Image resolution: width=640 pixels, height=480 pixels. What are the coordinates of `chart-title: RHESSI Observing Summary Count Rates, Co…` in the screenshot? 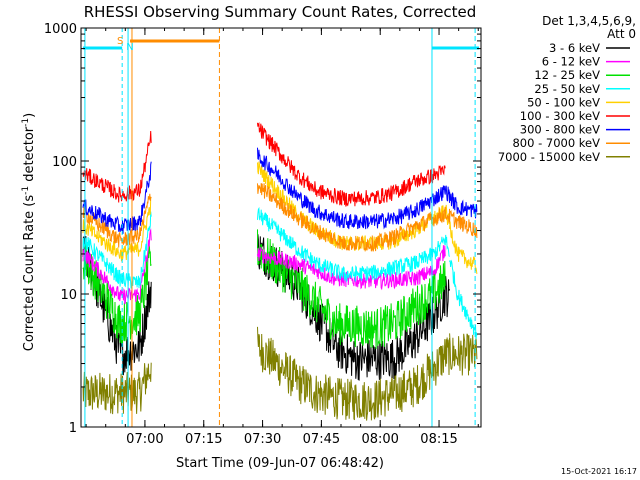 It's located at (280, 12).